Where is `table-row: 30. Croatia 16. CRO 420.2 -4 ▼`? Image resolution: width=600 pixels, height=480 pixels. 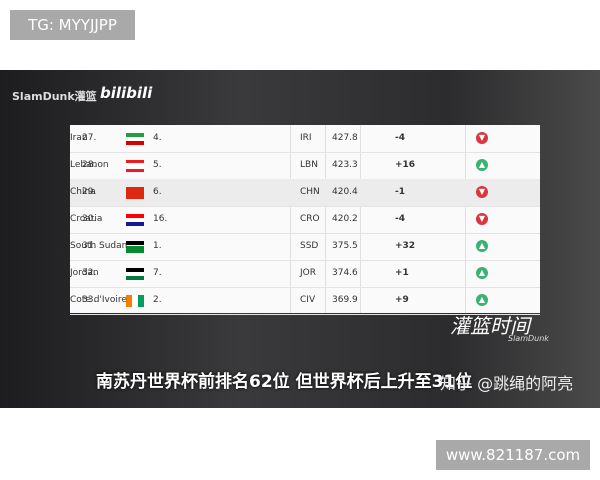 table-row: 30. Croatia 16. CRO 420.2 -4 ▼ is located at coordinates (305, 220).